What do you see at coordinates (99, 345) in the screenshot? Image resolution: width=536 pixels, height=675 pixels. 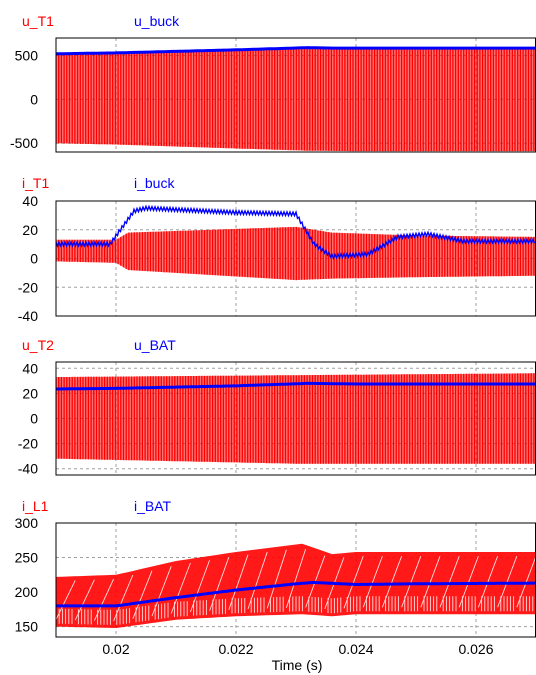 I see `panel-3: u_T2 u_BAT` at bounding box center [99, 345].